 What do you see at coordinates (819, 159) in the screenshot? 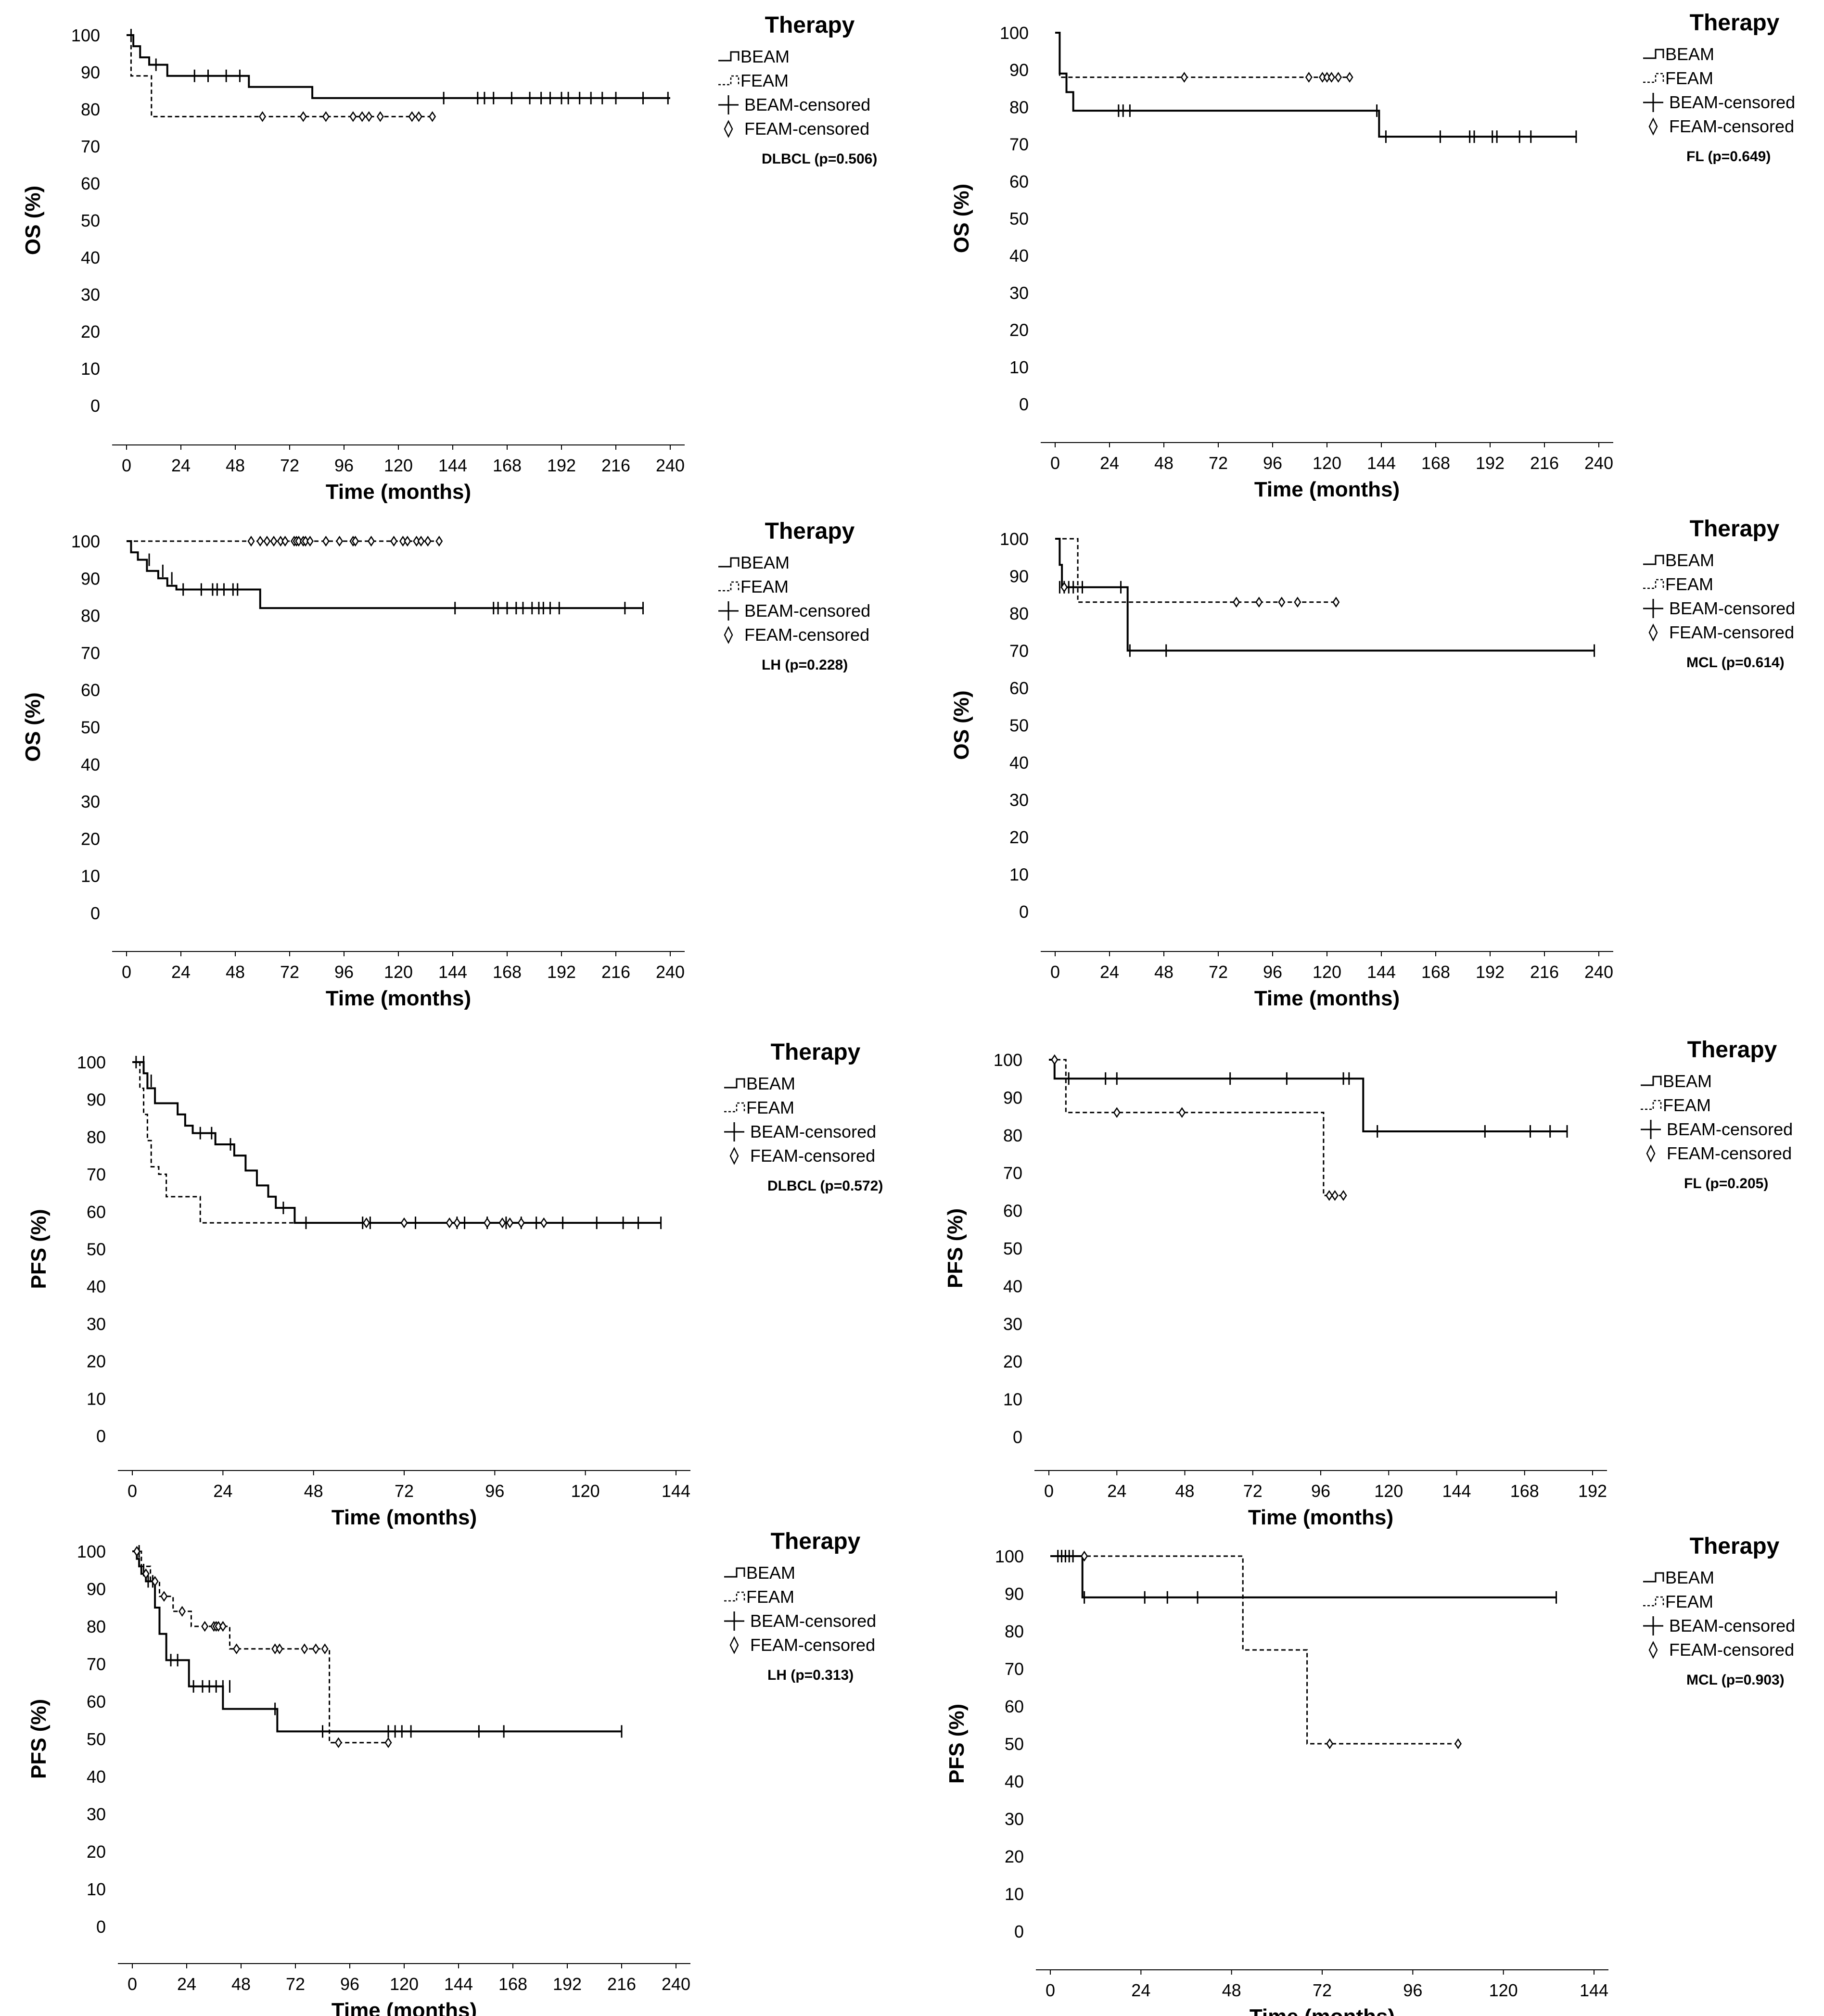
I see `subtype-pvalue-annotation: DLBCL (p=0.506)` at bounding box center [819, 159].